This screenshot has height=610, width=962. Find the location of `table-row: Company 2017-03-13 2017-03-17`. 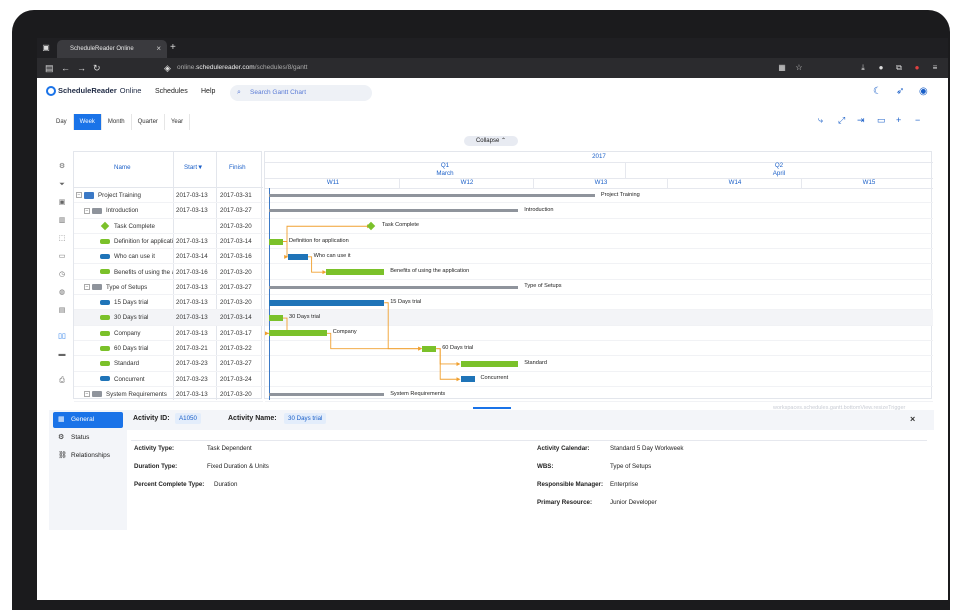

table-row: Company 2017-03-13 2017-03-17 is located at coordinates (168, 333).